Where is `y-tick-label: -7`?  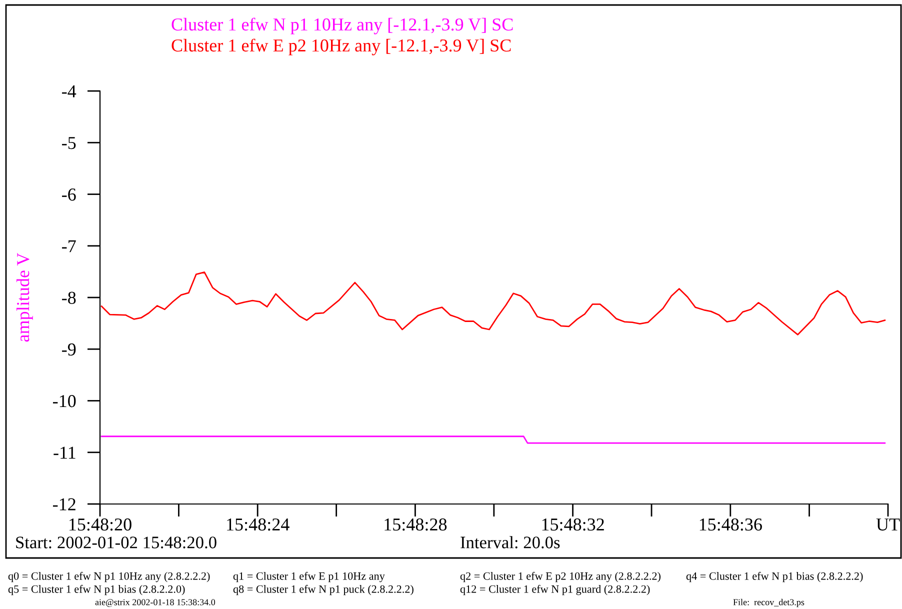
y-tick-label: -7 is located at coordinates (69, 246).